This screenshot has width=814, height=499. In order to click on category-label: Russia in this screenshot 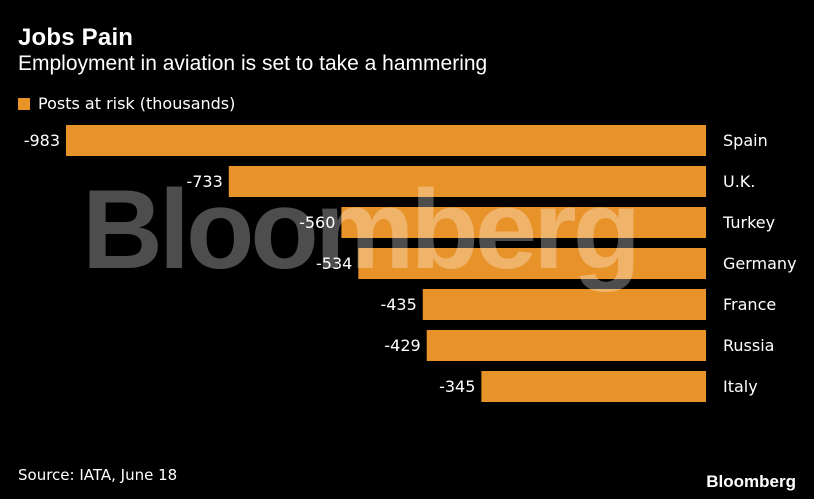, I will do `click(748, 345)`.